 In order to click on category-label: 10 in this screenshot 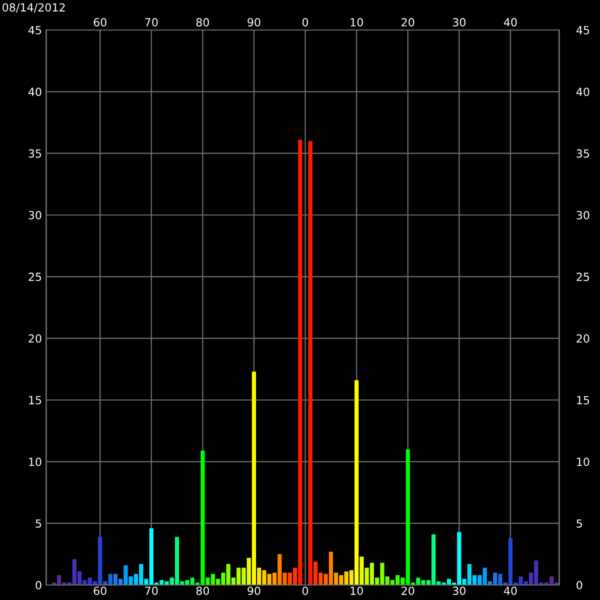, I will do `click(356, 22)`.